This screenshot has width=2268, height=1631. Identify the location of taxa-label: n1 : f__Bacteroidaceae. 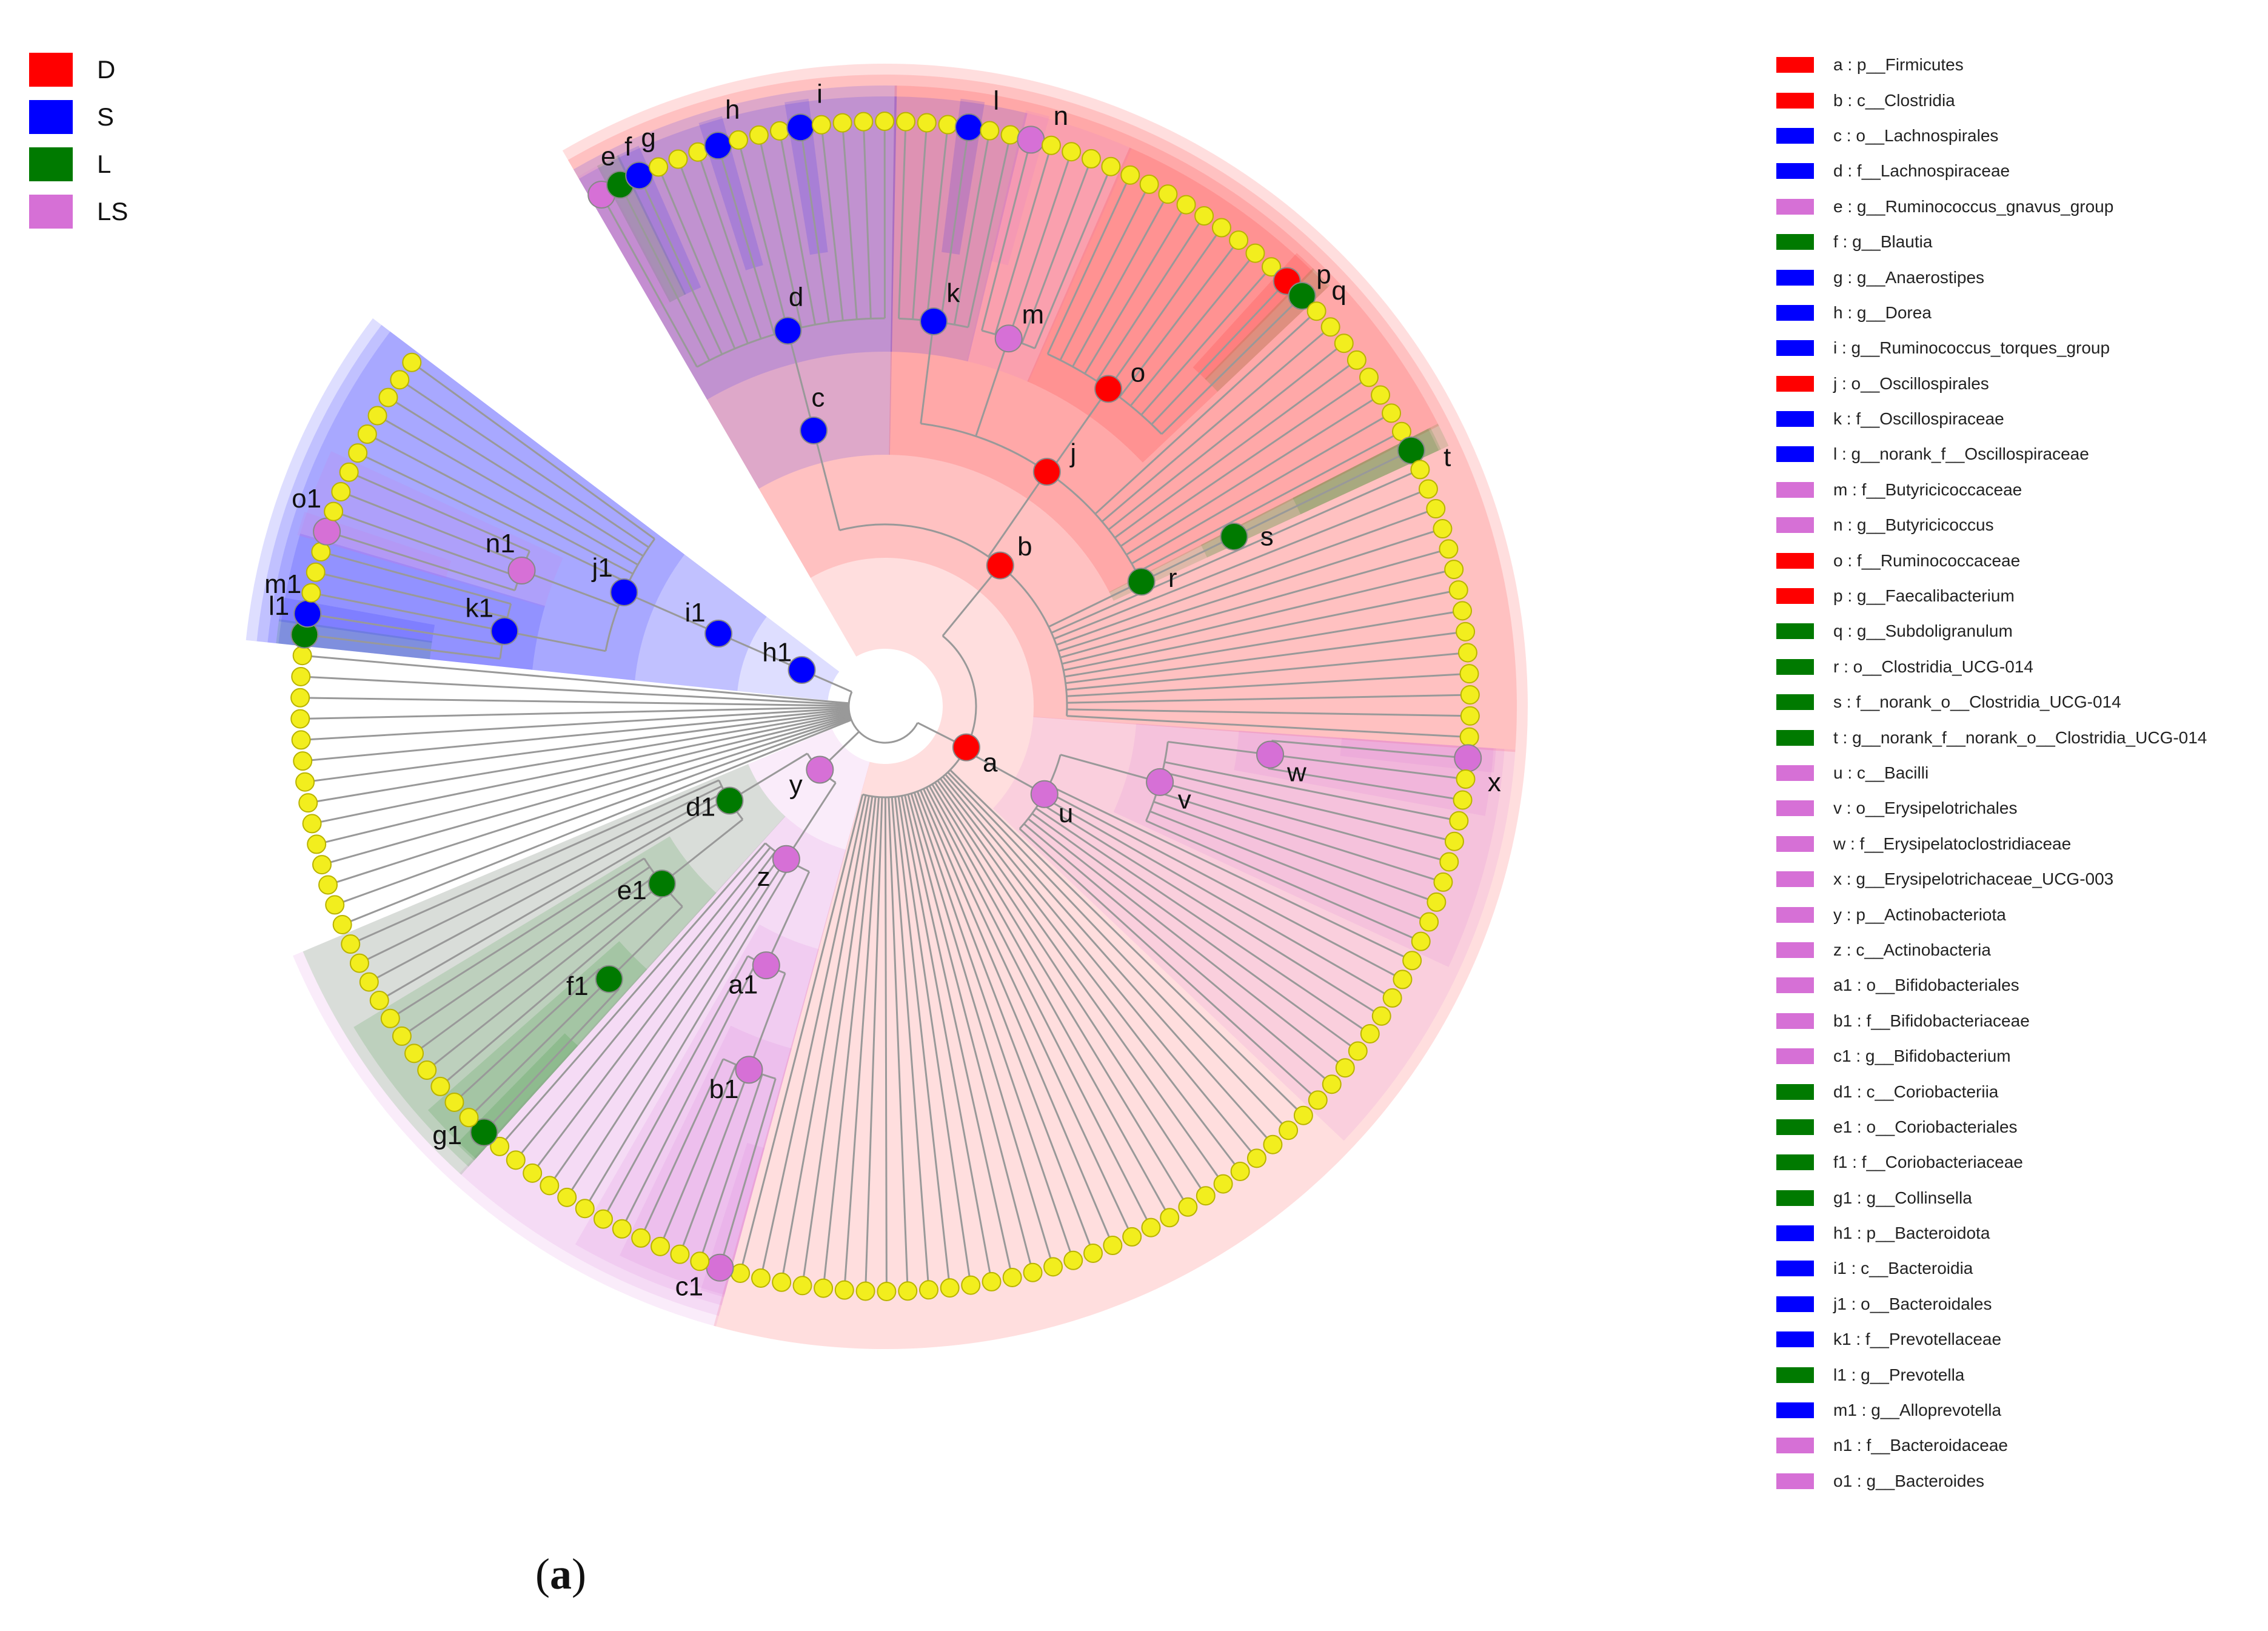
(1921, 1445).